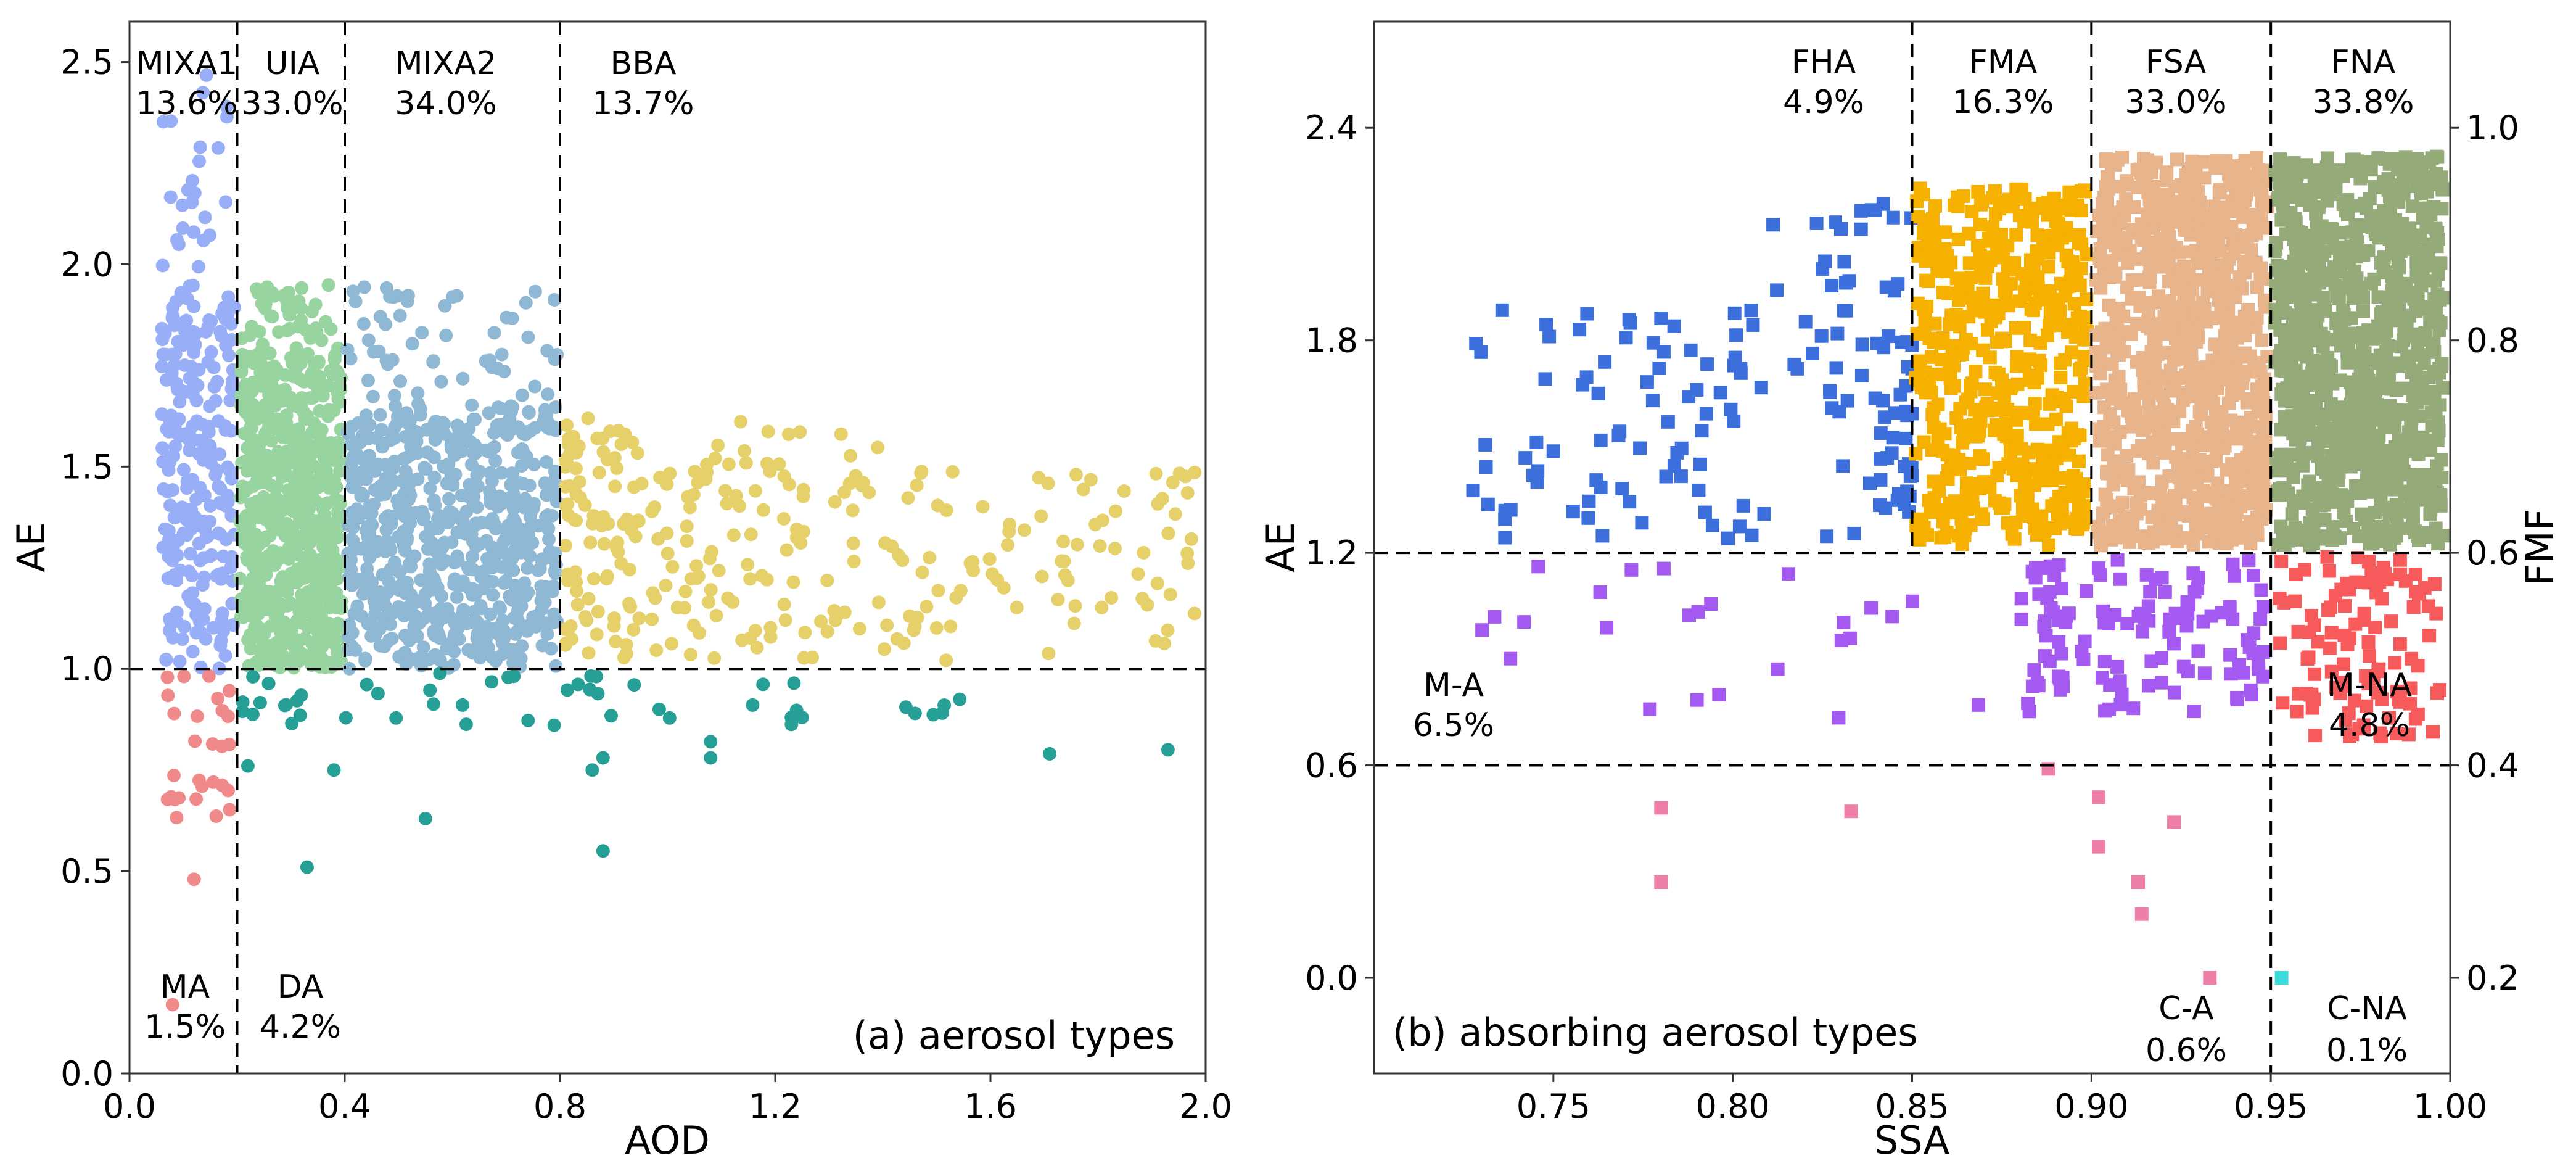 Image resolution: width=2576 pixels, height=1174 pixels. I want to click on region-name-fsa: FSA, so click(2176, 62).